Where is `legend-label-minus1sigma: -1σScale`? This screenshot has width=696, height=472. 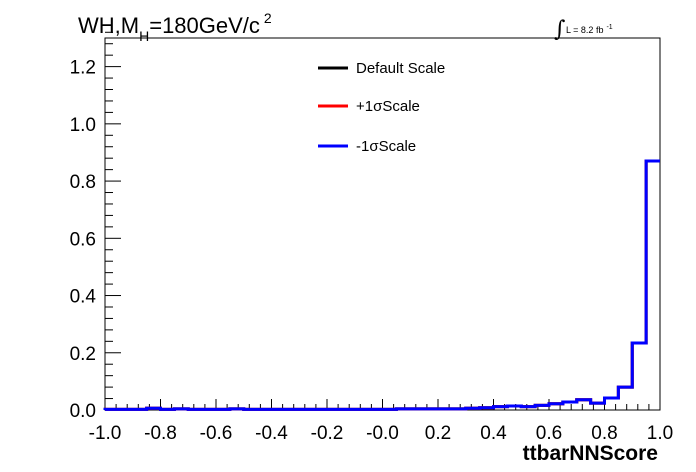 legend-label-minus1sigma: -1σScale is located at coordinates (386, 146).